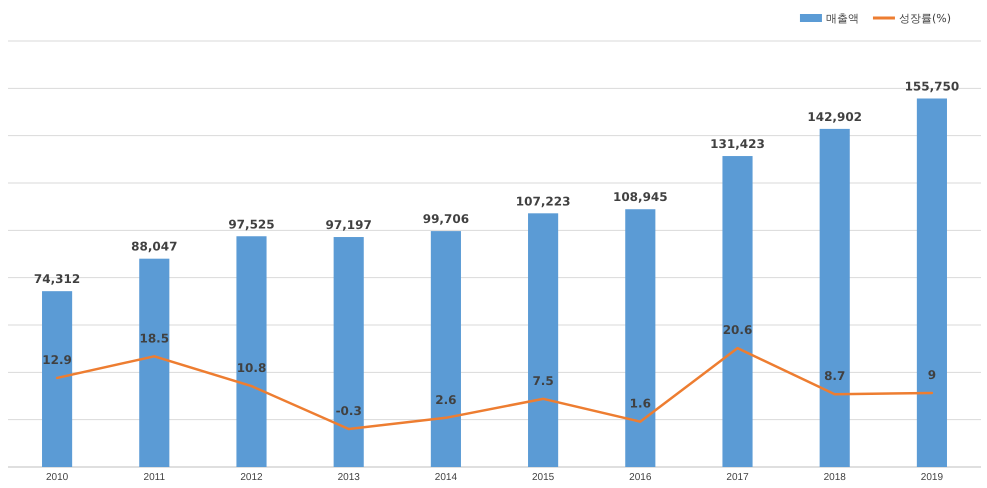 This screenshot has width=987, height=488. What do you see at coordinates (252, 478) in the screenshot?
I see `x-tick-label: 2012` at bounding box center [252, 478].